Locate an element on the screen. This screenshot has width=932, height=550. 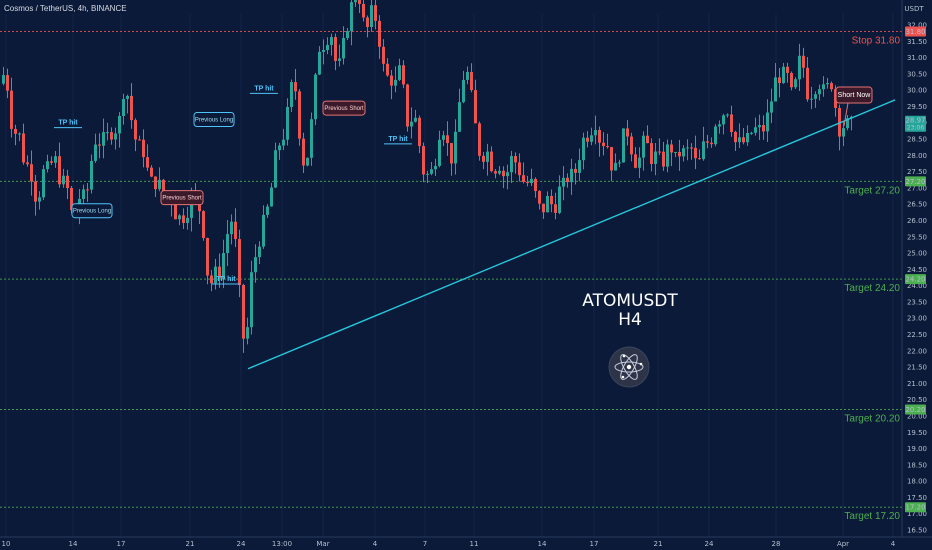
price-tick-label: 22.50 is located at coordinates (917, 335).